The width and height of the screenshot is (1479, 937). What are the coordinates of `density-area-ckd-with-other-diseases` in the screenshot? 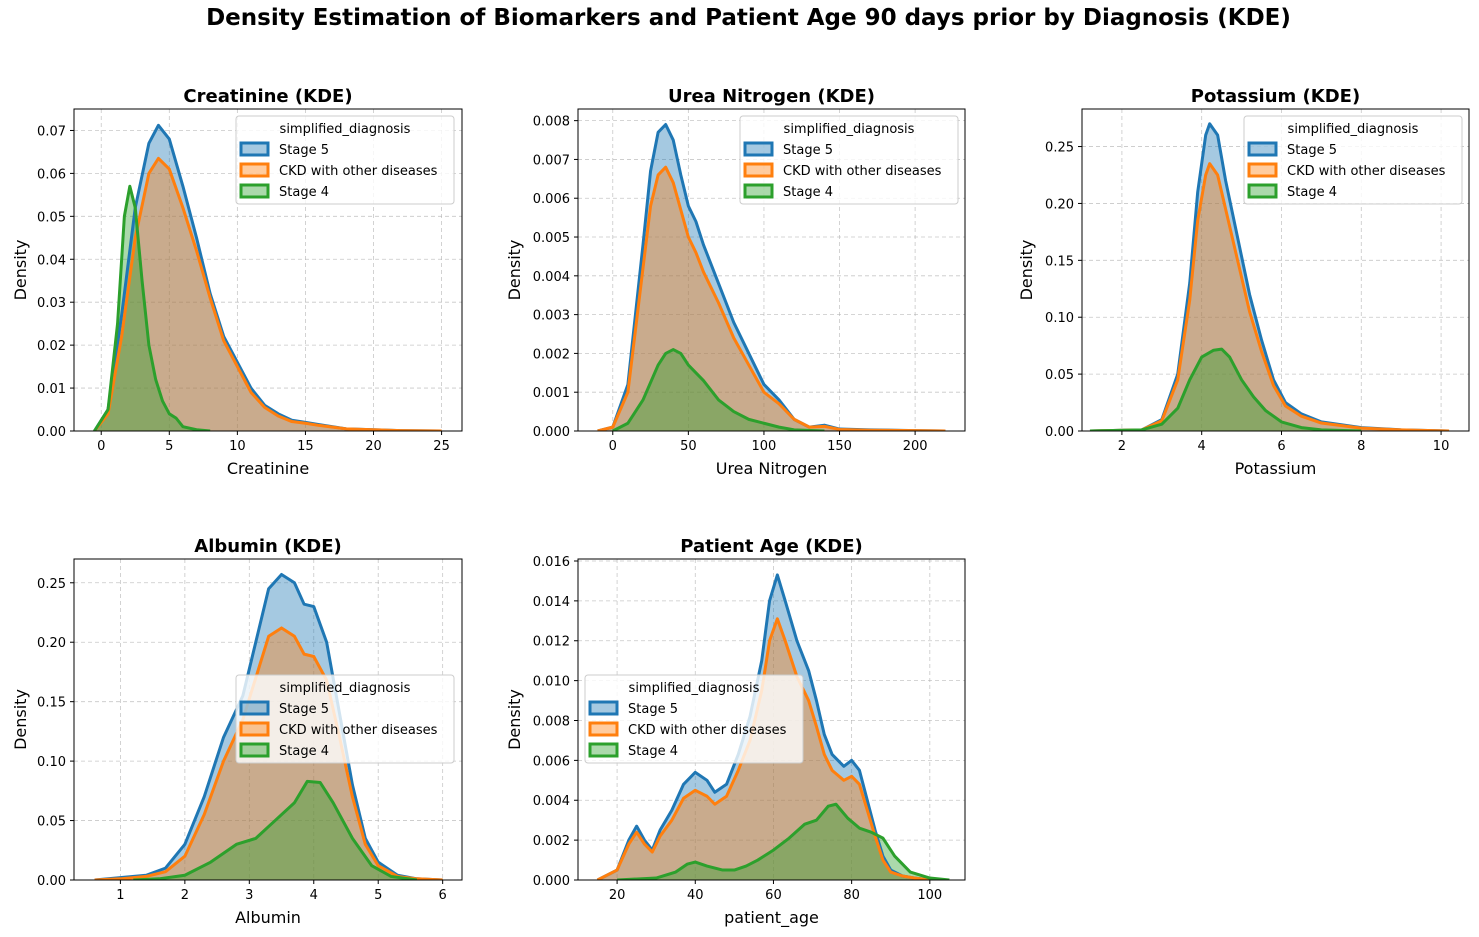 It's located at (771, 299).